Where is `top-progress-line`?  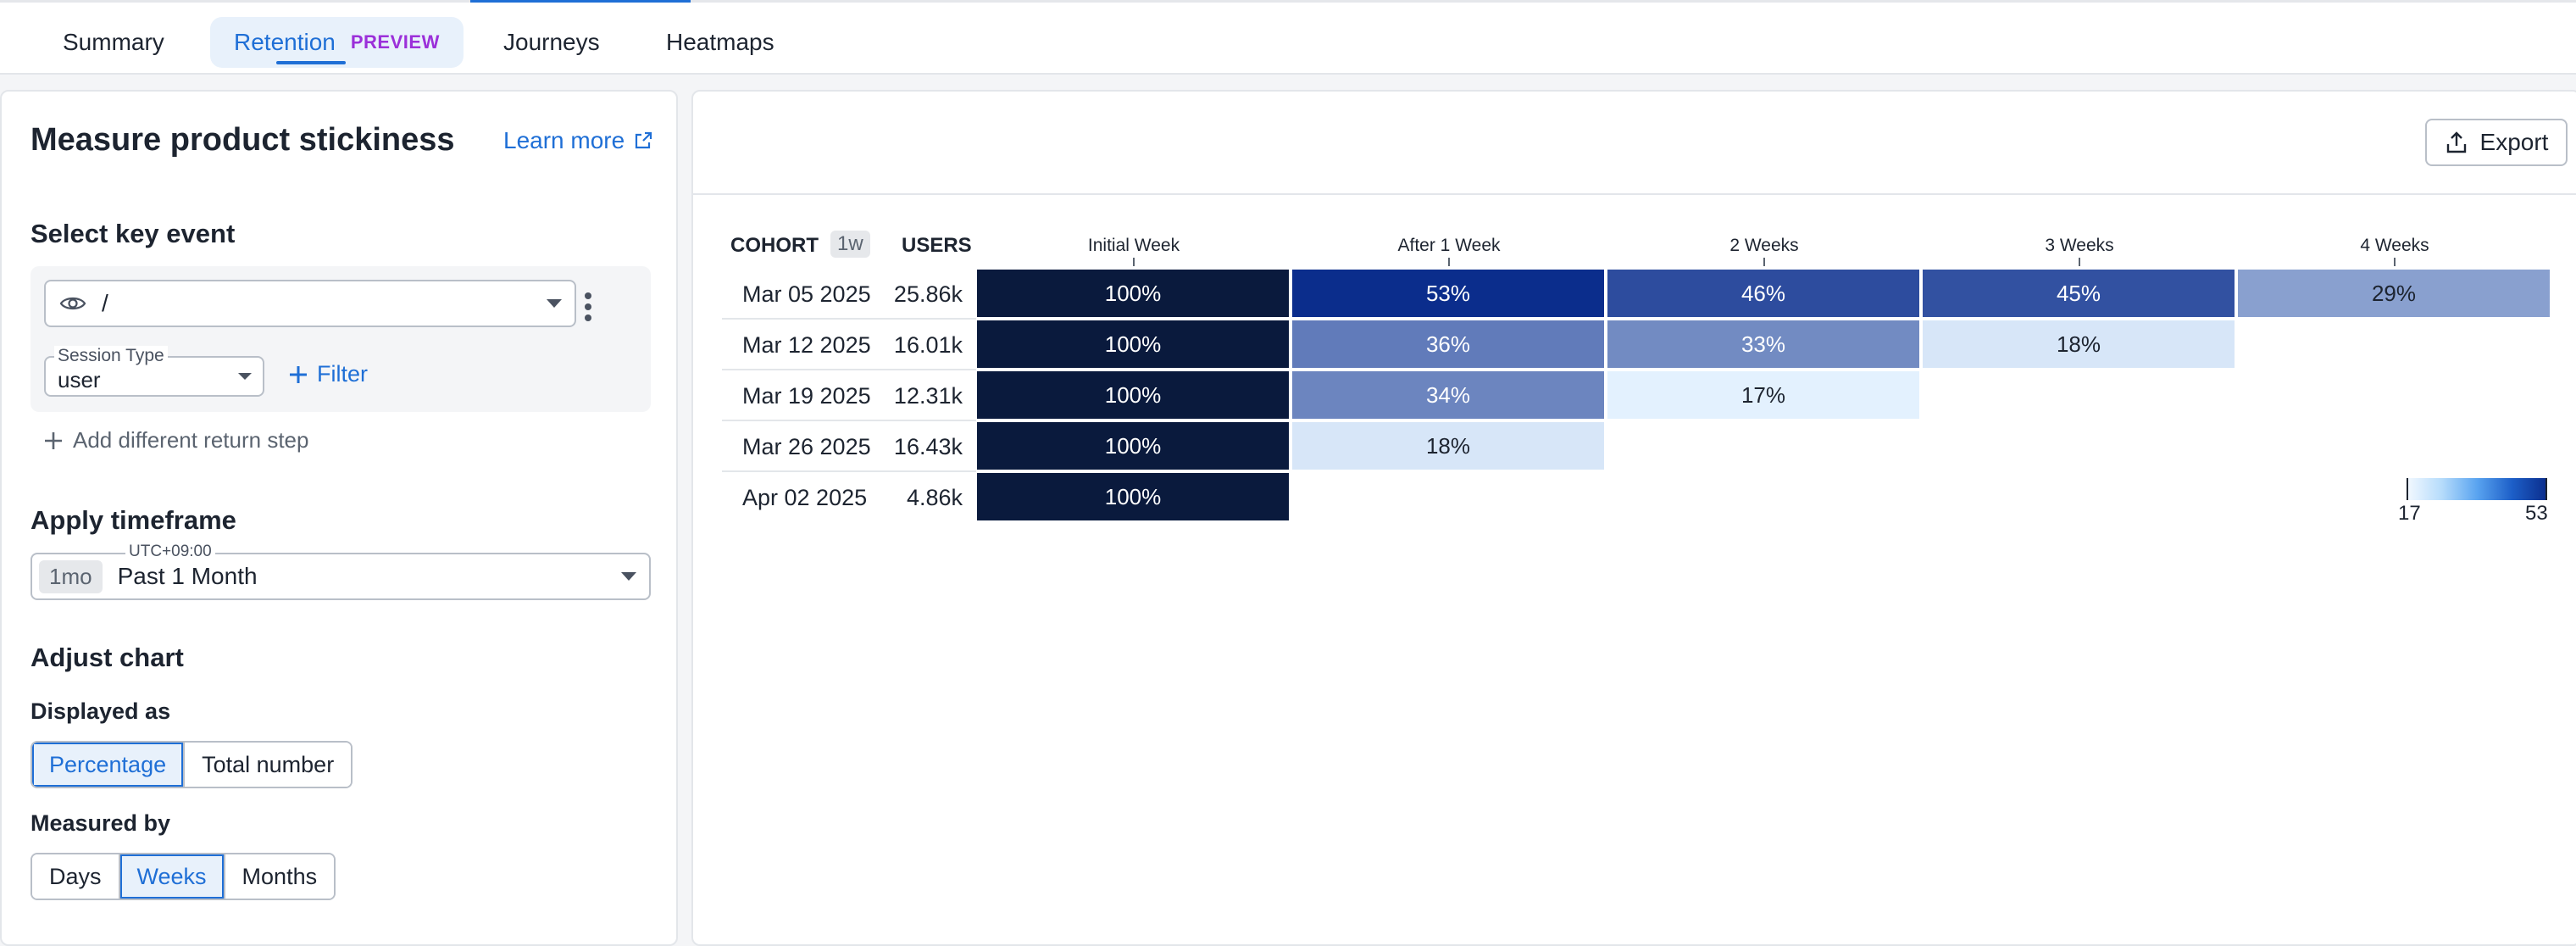
top-progress-line is located at coordinates (1288, 1).